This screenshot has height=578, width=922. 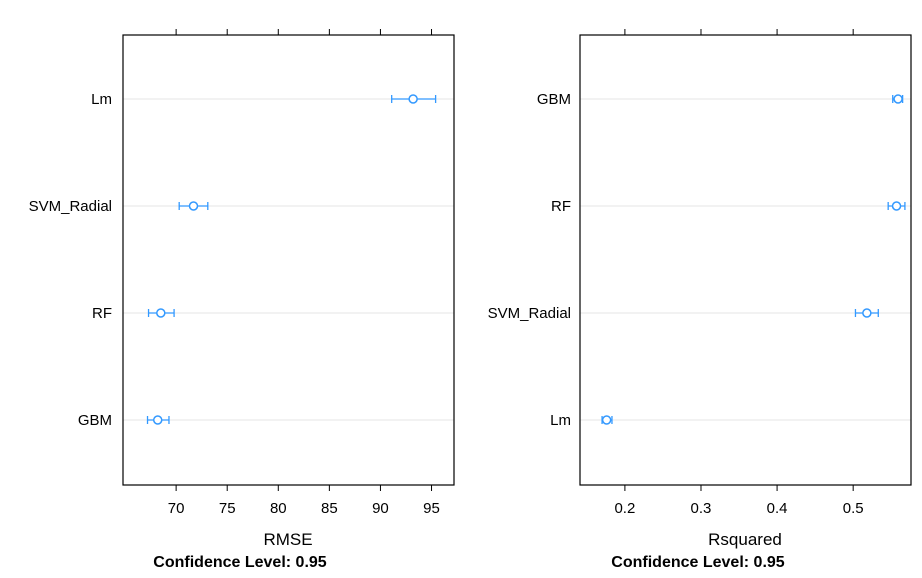 What do you see at coordinates (697, 562) in the screenshot?
I see `rsquared-confidence-label: Confidence Level: 0.95` at bounding box center [697, 562].